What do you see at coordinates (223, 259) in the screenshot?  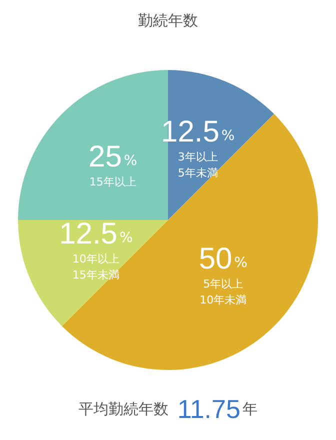 I see `data-label: 50%` at bounding box center [223, 259].